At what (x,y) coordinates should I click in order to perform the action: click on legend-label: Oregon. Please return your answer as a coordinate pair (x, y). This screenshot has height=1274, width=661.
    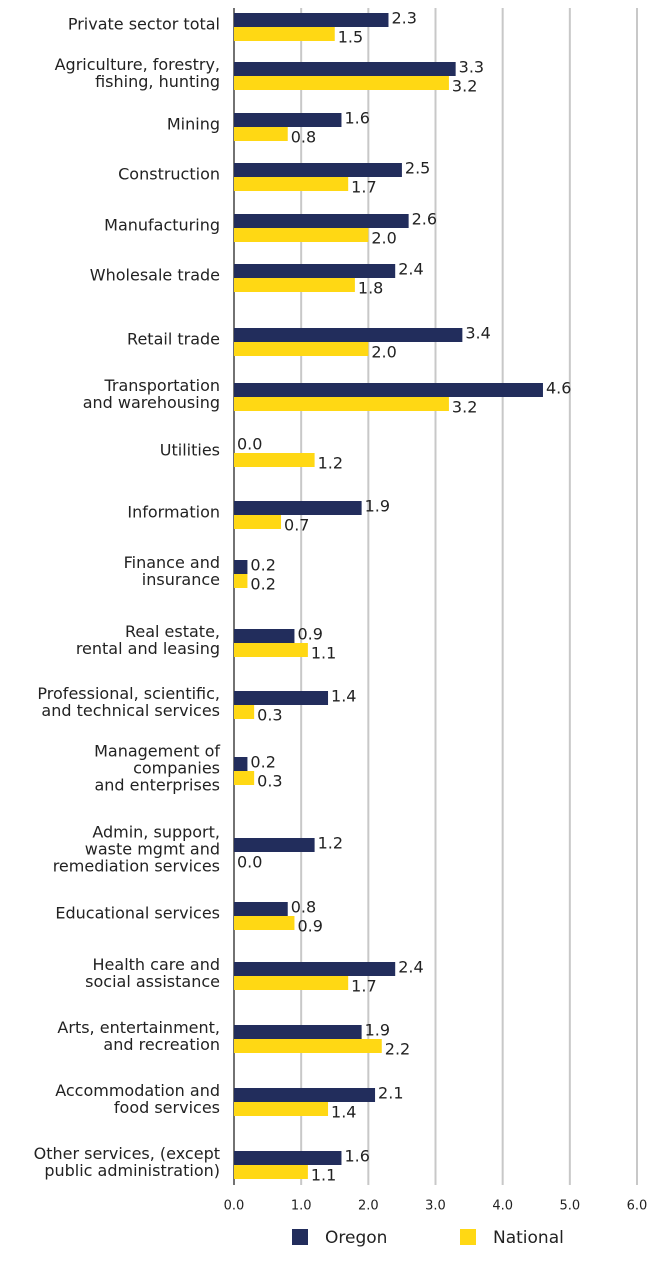
    Looking at the image, I should click on (356, 1238).